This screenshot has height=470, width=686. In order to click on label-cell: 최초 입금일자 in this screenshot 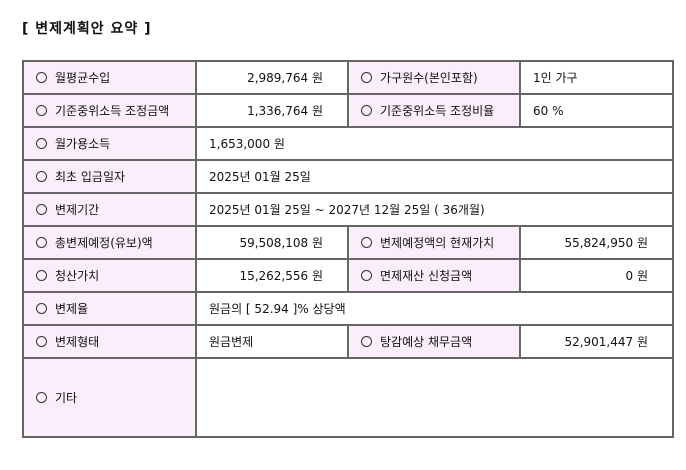, I will do `click(109, 176)`.